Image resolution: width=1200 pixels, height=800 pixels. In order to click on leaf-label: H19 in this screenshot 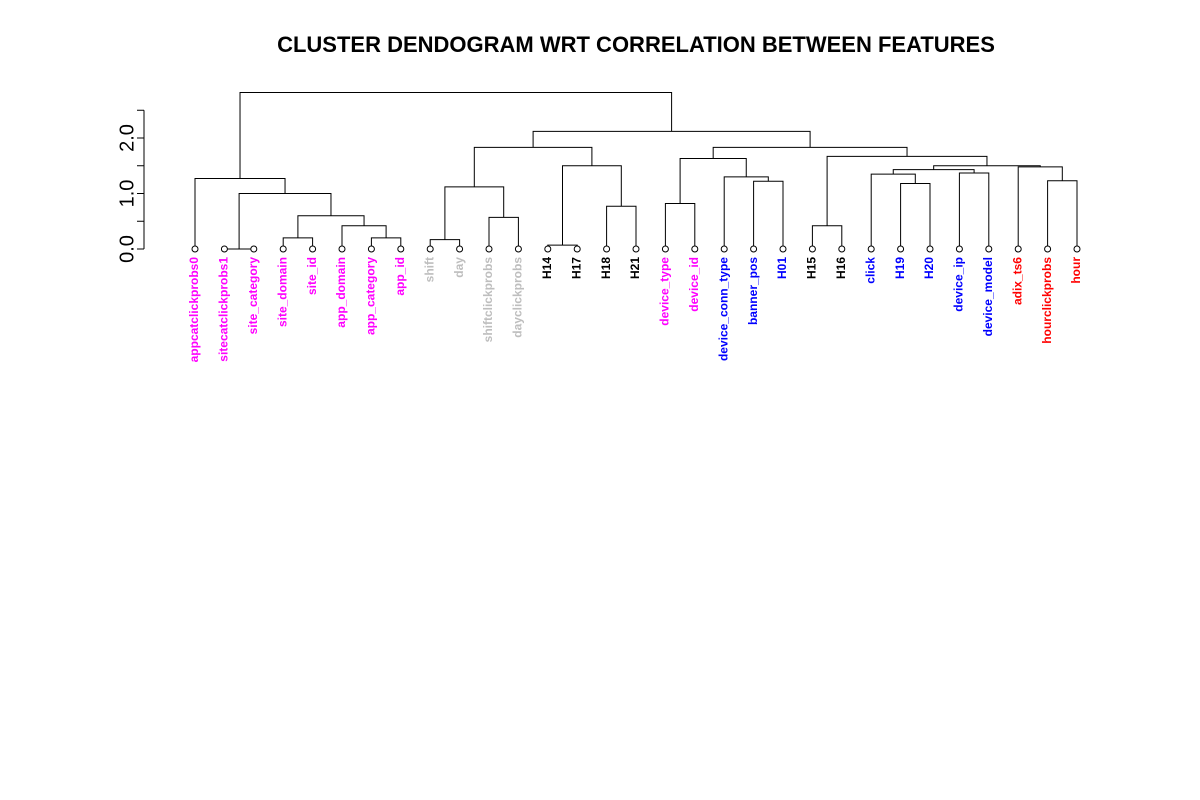, I will do `click(900, 268)`.